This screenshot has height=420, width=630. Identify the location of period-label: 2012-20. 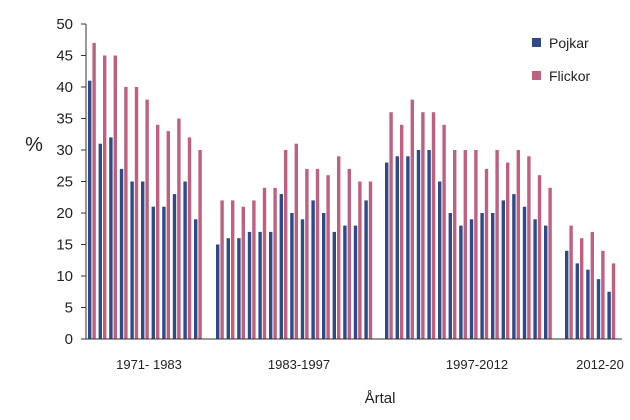
(600, 364).